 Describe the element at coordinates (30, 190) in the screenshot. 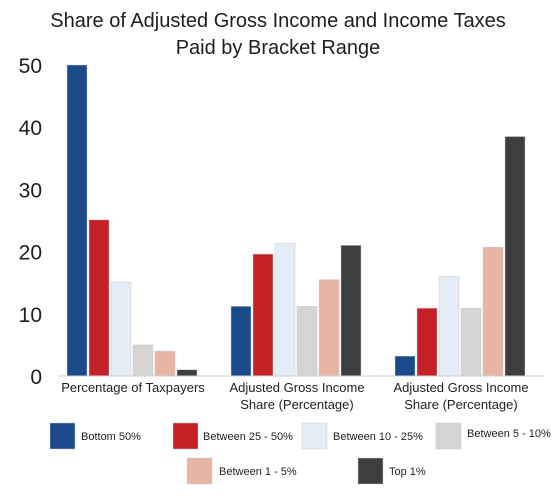

I see `y-tick-label: 30` at that location.